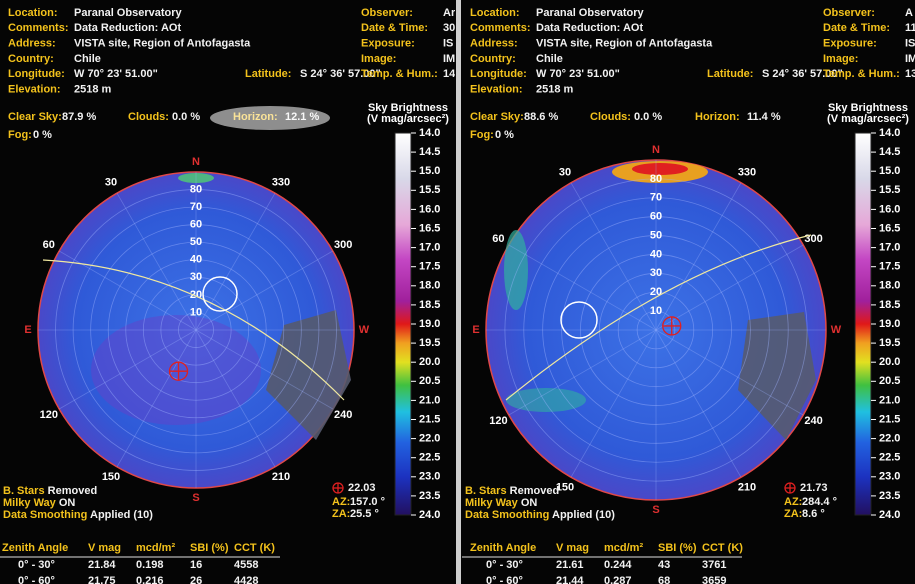  Describe the element at coordinates (889, 439) in the screenshot. I see `scale-label: 22.0` at that location.